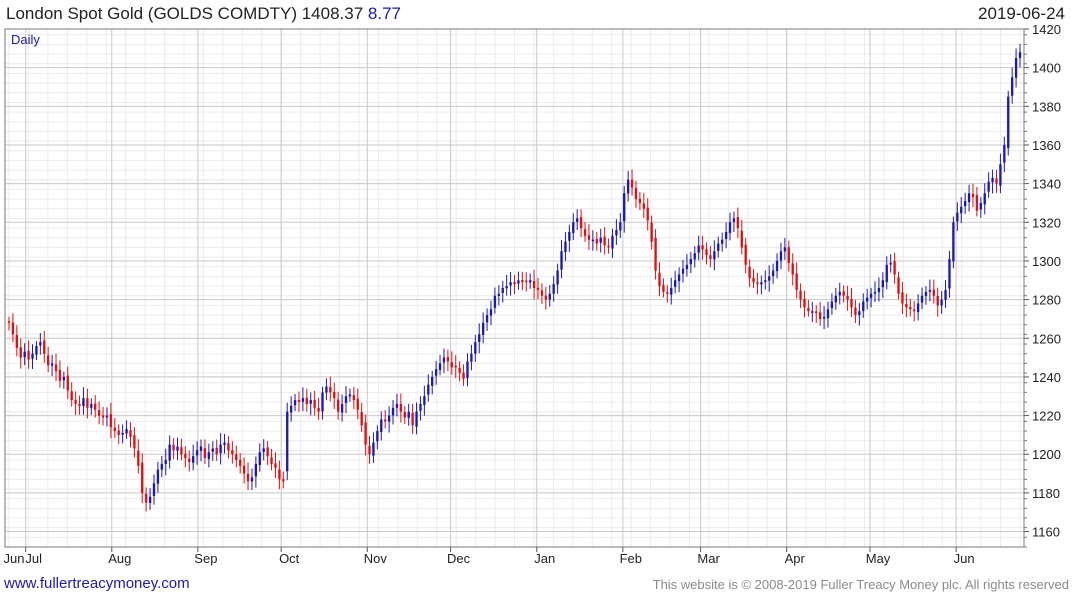  Describe the element at coordinates (631, 558) in the screenshot. I see `x-tick-label: Feb` at that location.